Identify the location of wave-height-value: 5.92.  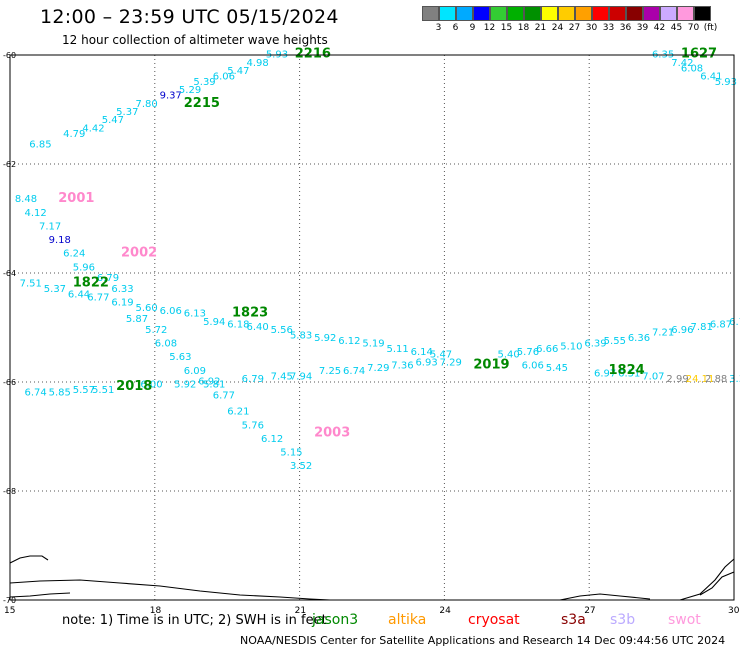
(325, 338).